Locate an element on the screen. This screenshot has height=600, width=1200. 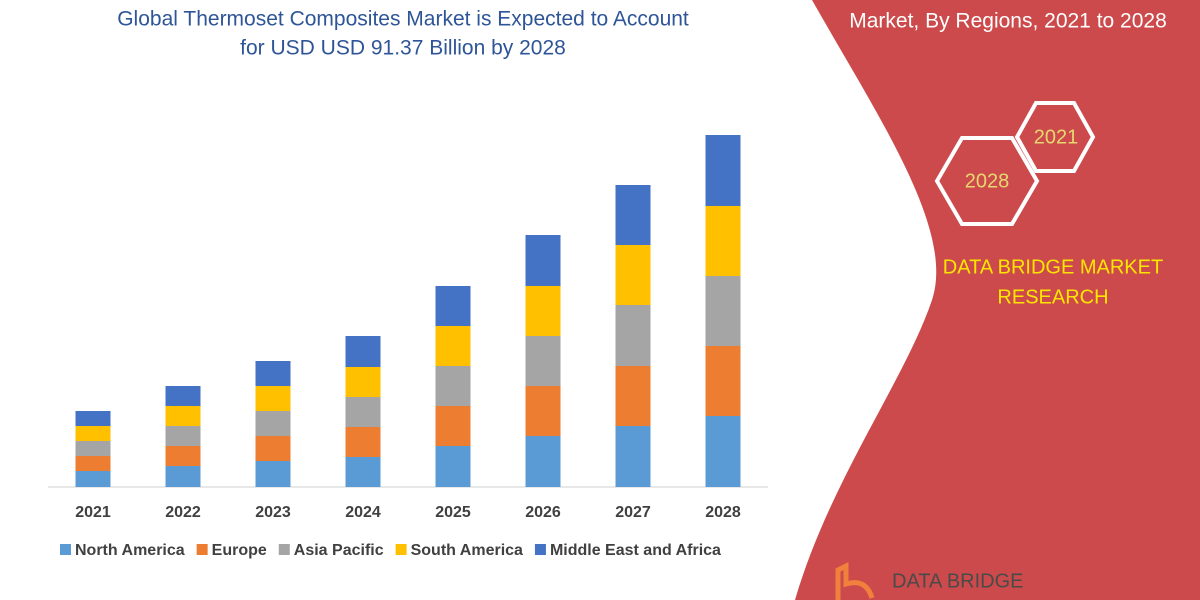
brand: DATA BRIDGE MARKET is located at coordinates (1053, 267).